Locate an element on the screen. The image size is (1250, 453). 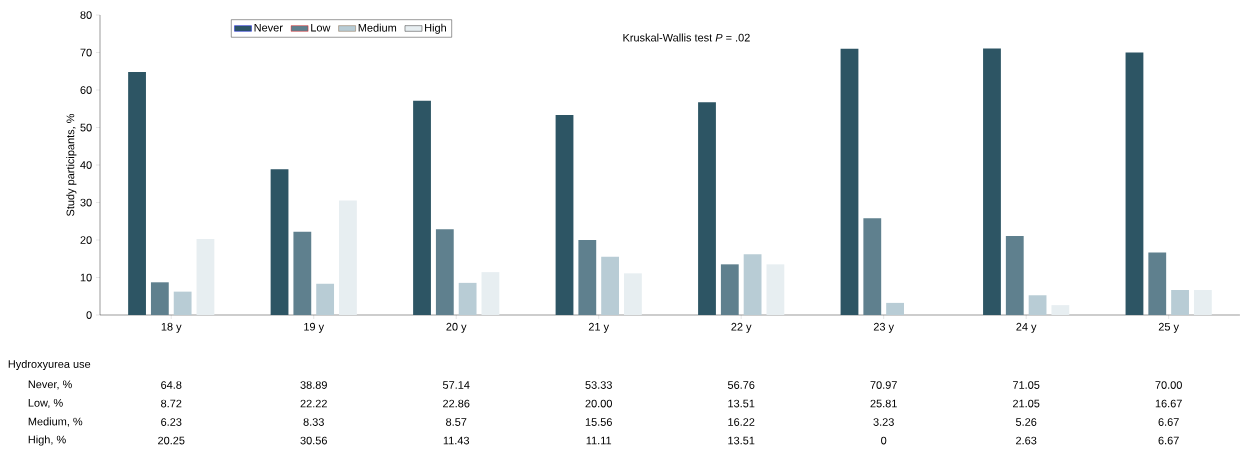
y-tick-label: 10 is located at coordinates (86, 277).